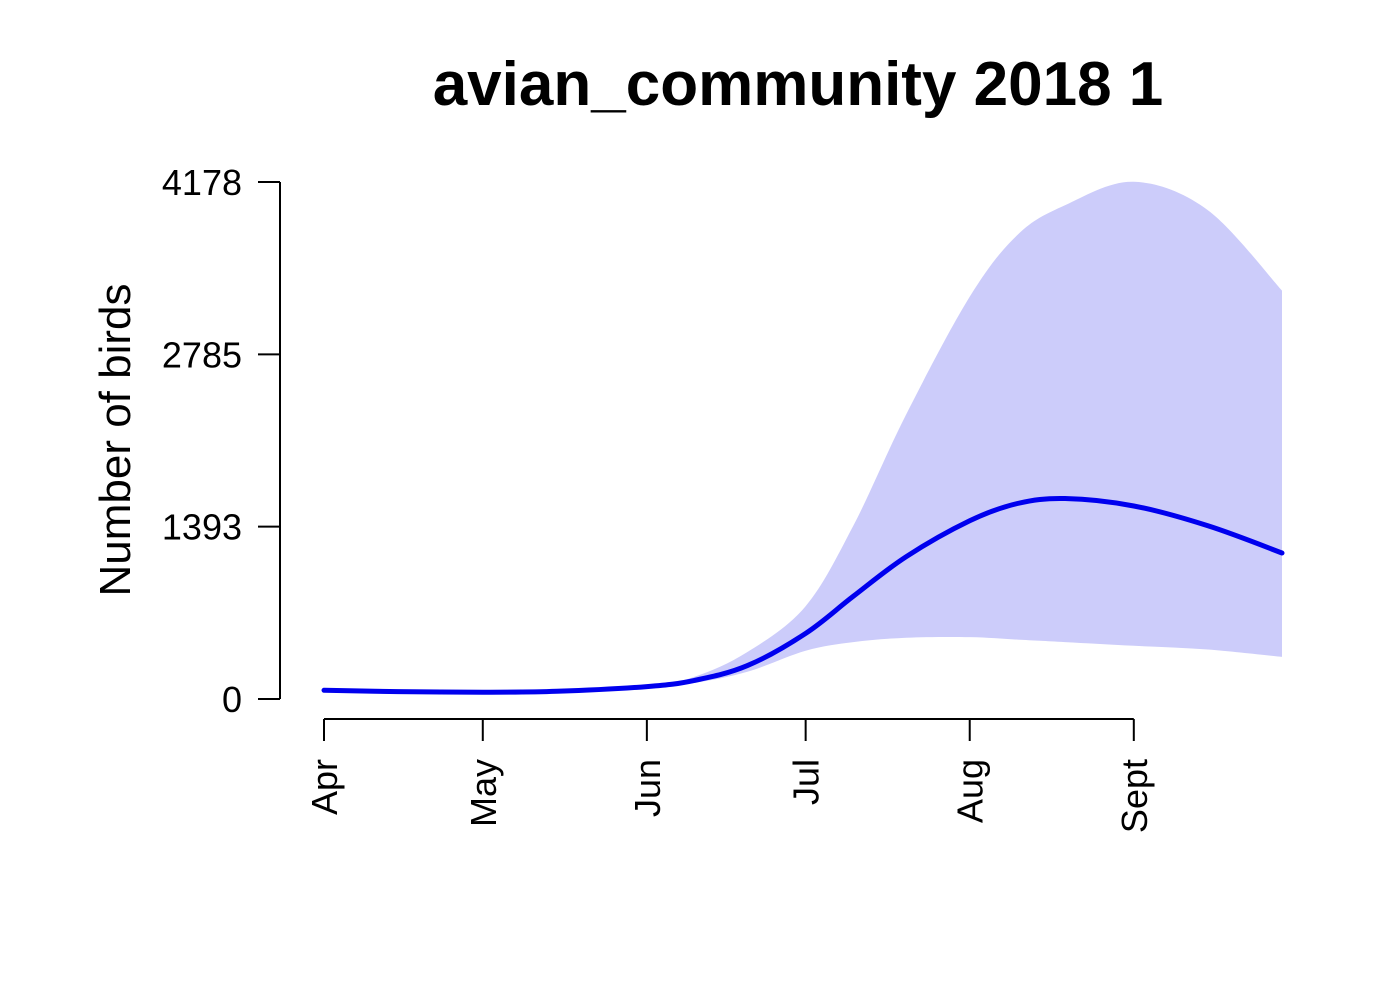  Describe the element at coordinates (232, 699) in the screenshot. I see `y-tick-label: 0` at that location.